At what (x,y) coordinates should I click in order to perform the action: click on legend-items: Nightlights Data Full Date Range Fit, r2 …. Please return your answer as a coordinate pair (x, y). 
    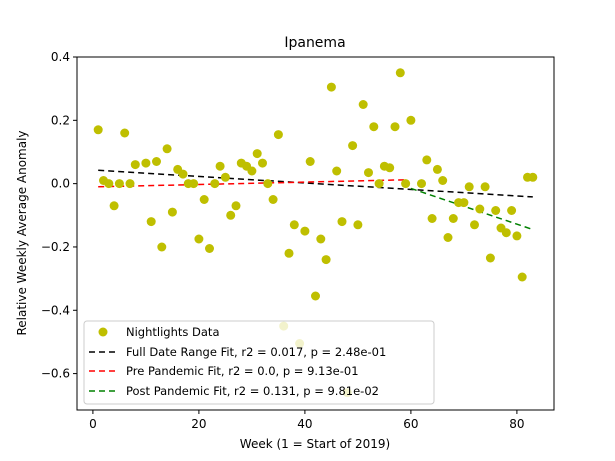
    Looking at the image, I should click on (237, 361).